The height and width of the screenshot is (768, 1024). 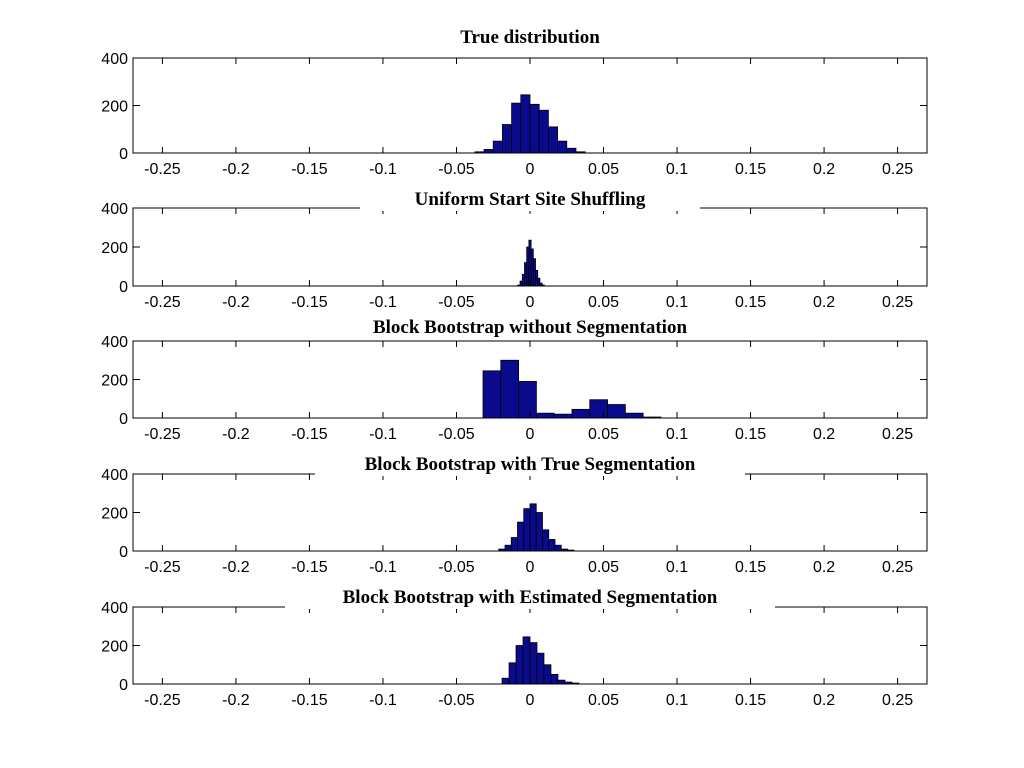 What do you see at coordinates (530, 37) in the screenshot?
I see `panel-title: True distribution` at bounding box center [530, 37].